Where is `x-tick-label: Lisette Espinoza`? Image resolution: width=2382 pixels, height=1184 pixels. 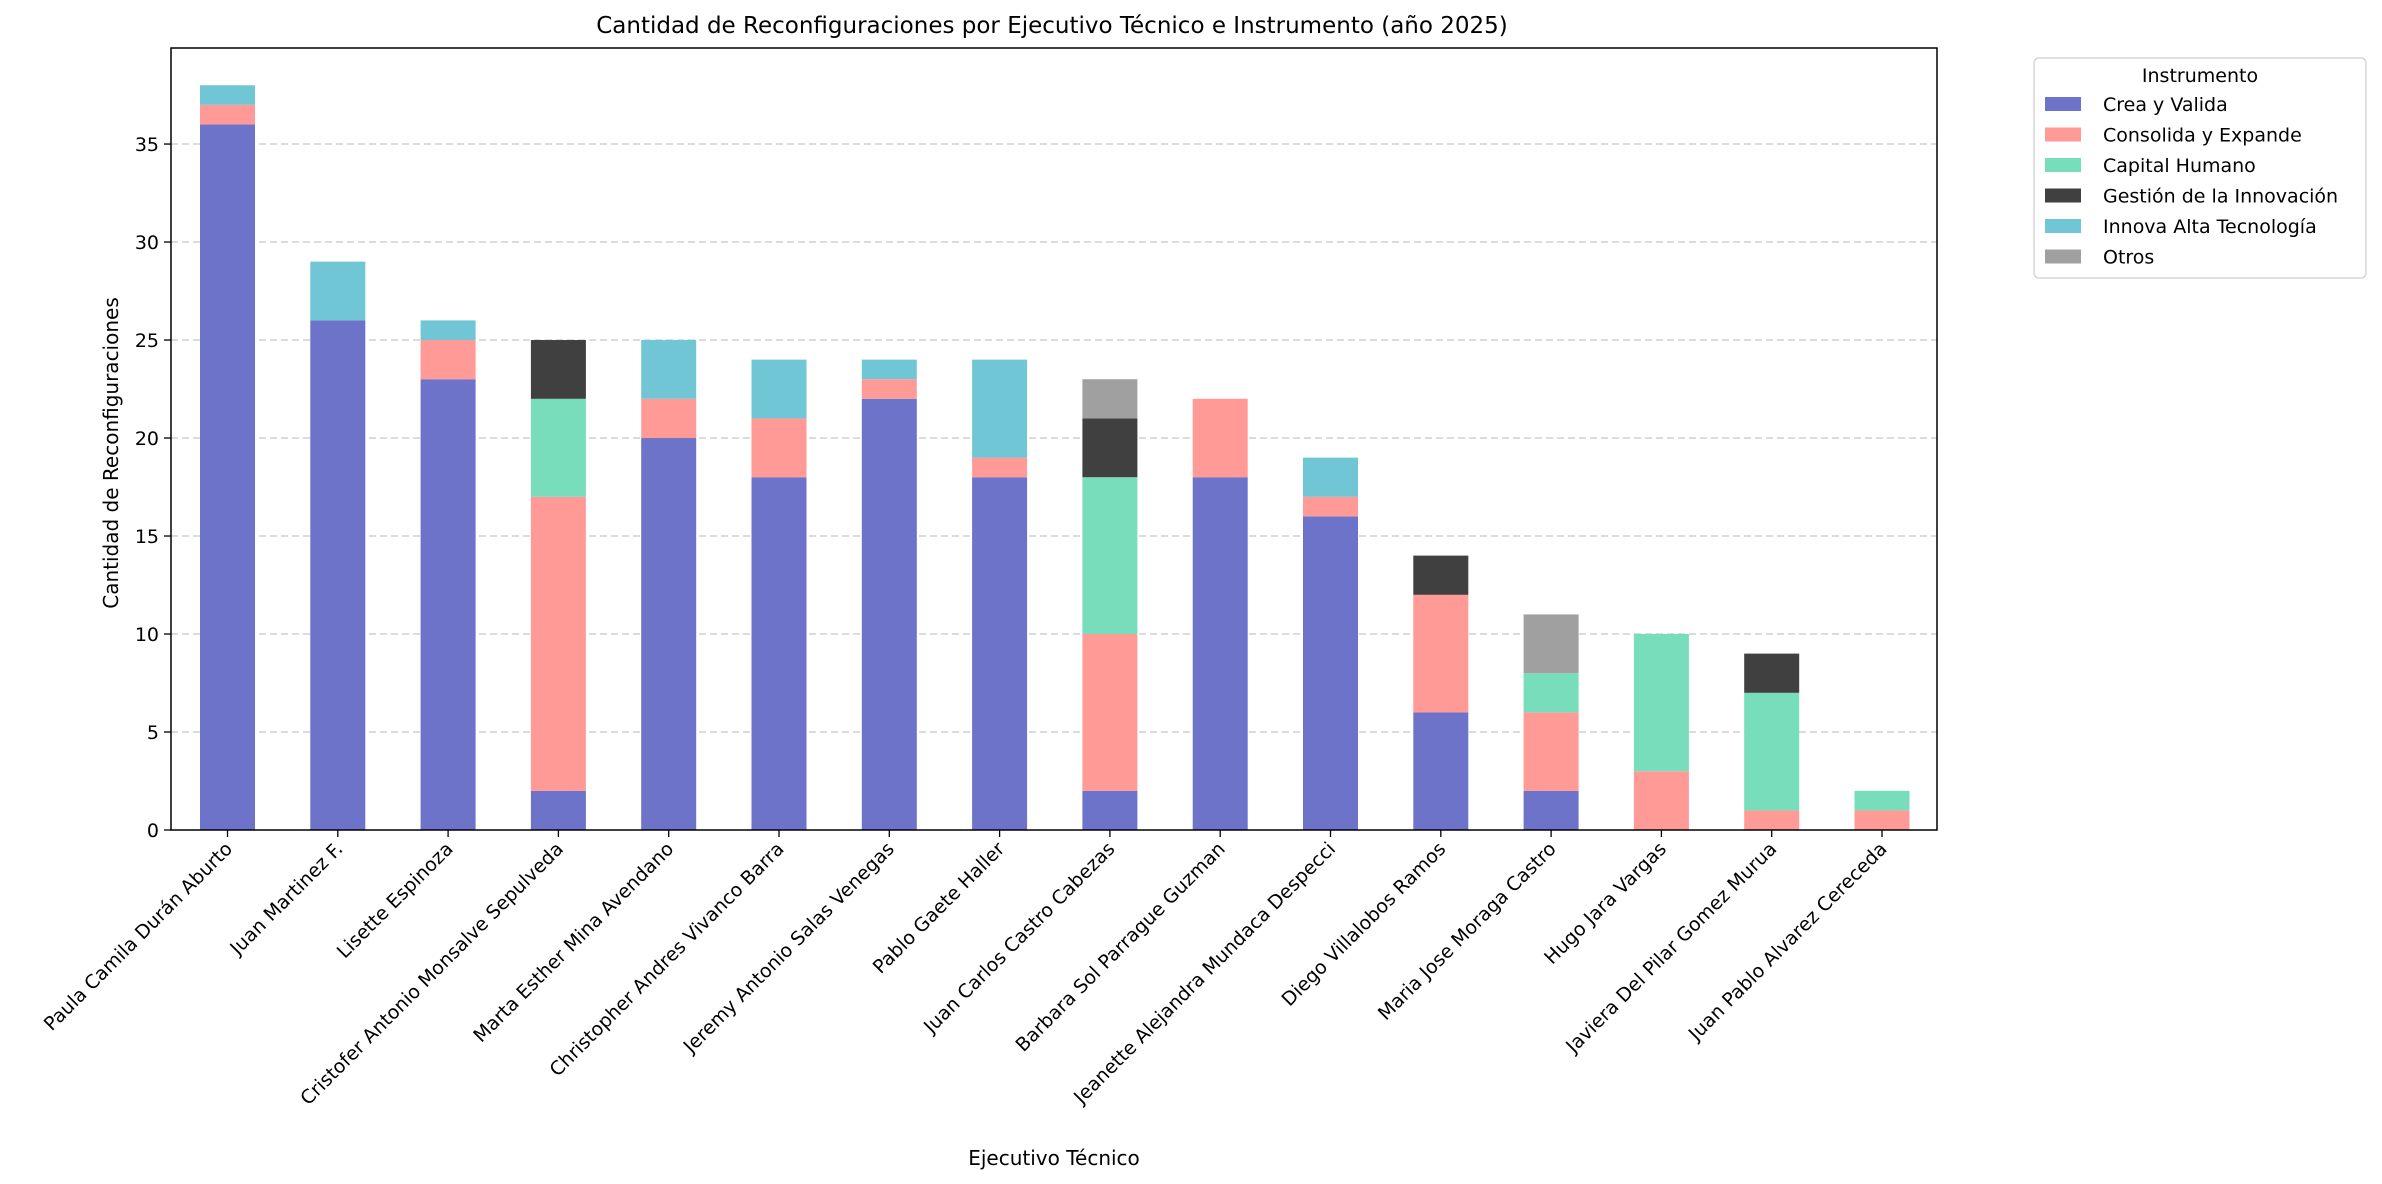
x-tick-label: Lisette Espinoza is located at coordinates (395, 900).